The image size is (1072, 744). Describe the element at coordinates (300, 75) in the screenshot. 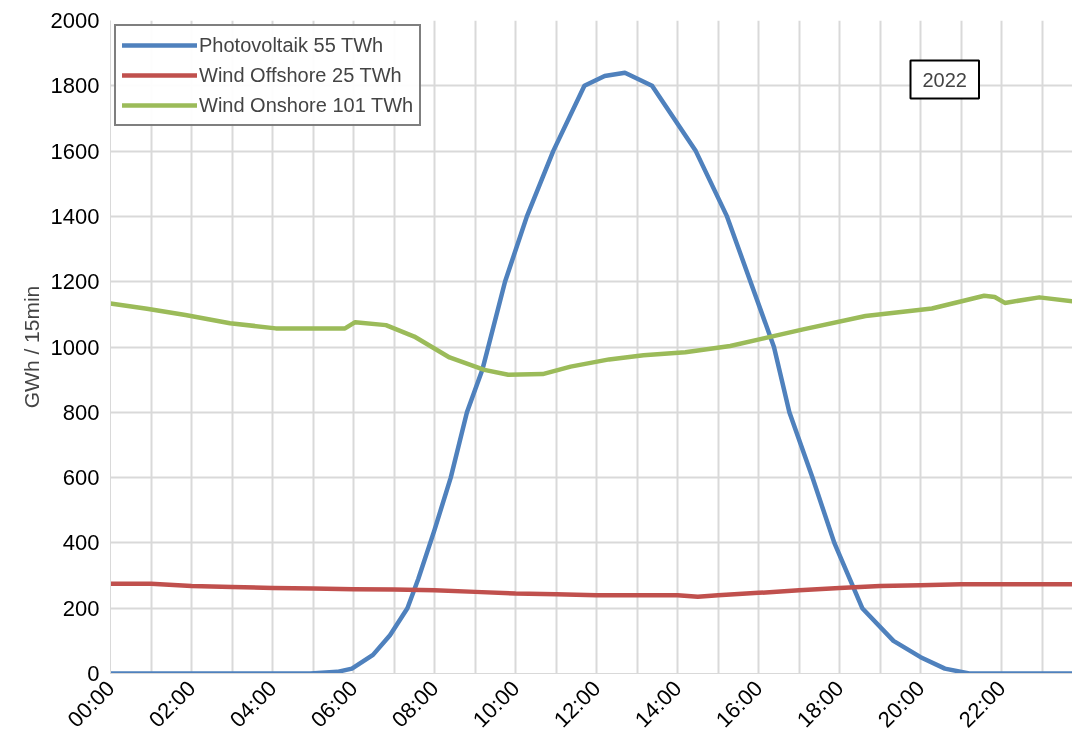

I see `legend-label: Wind Offshore 25 TWh` at that location.